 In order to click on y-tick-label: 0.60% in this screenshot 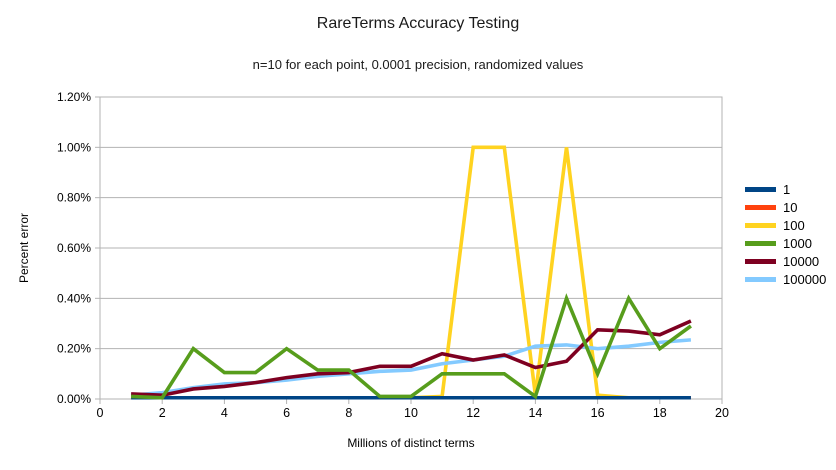, I will do `click(74, 248)`.